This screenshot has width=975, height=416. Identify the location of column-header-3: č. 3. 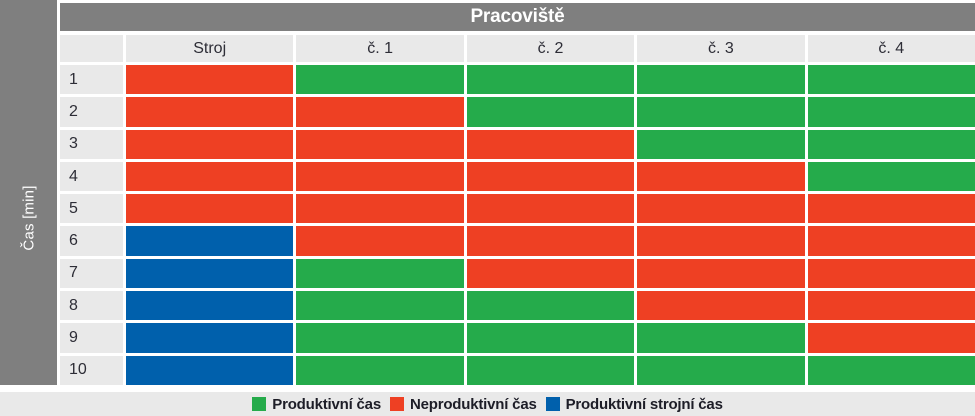
(721, 48).